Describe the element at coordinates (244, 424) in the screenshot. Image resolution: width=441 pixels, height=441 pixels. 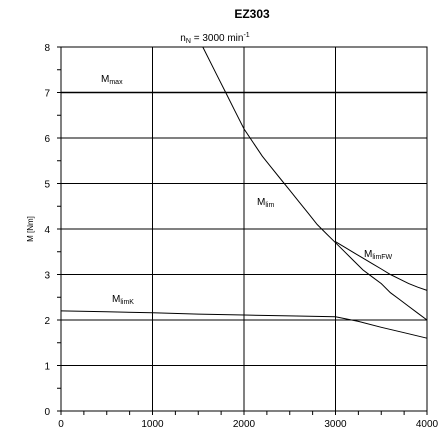
I see `x-tick-label-2000: 2000` at that location.